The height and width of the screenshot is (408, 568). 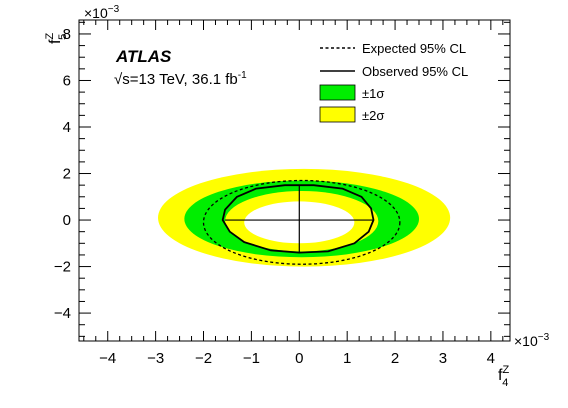 I want to click on energy-label: √s=13 TeV, 36.1 fb-1, so click(x=180, y=79).